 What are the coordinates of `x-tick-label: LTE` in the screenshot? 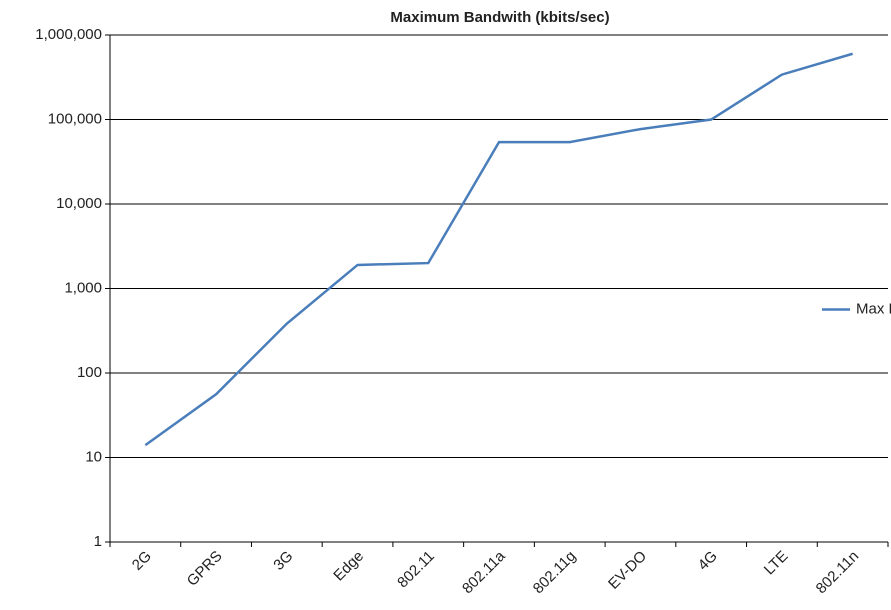 It's located at (776, 563).